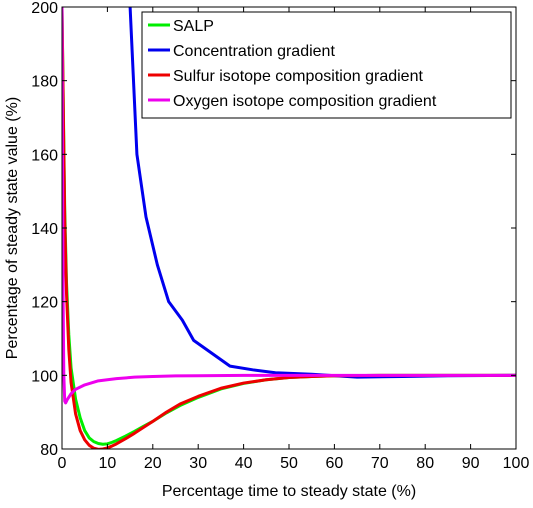 The width and height of the screenshot is (533, 508). I want to click on x-tick-label: 30, so click(198, 463).